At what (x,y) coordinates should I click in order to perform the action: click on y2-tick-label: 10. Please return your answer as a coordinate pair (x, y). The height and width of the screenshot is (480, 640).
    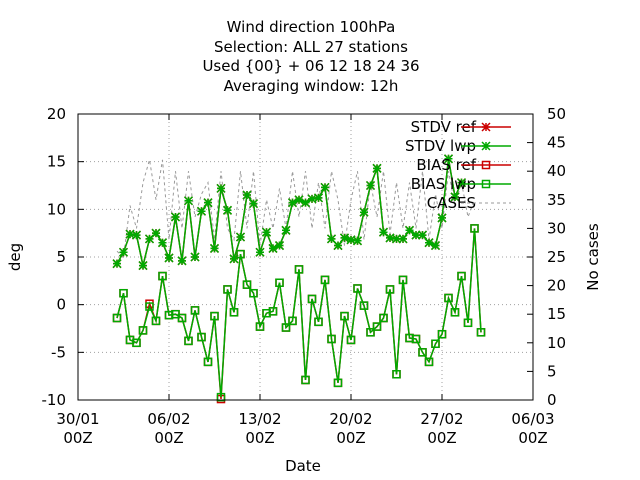
    Looking at the image, I should click on (556, 343).